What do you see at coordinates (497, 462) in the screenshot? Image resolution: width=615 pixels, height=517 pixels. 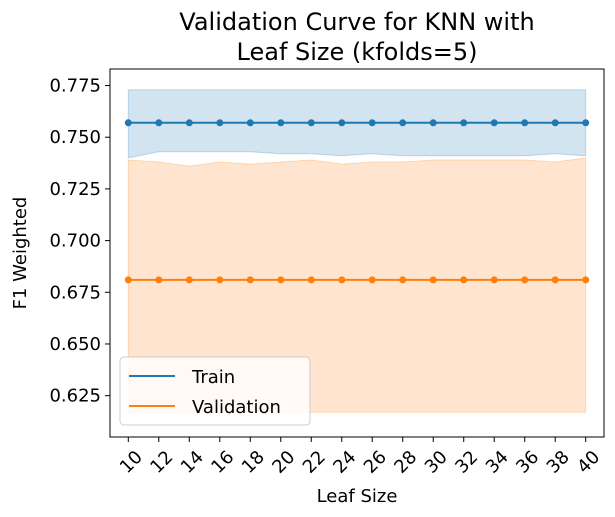 I see `x-tick-label: 34` at bounding box center [497, 462].